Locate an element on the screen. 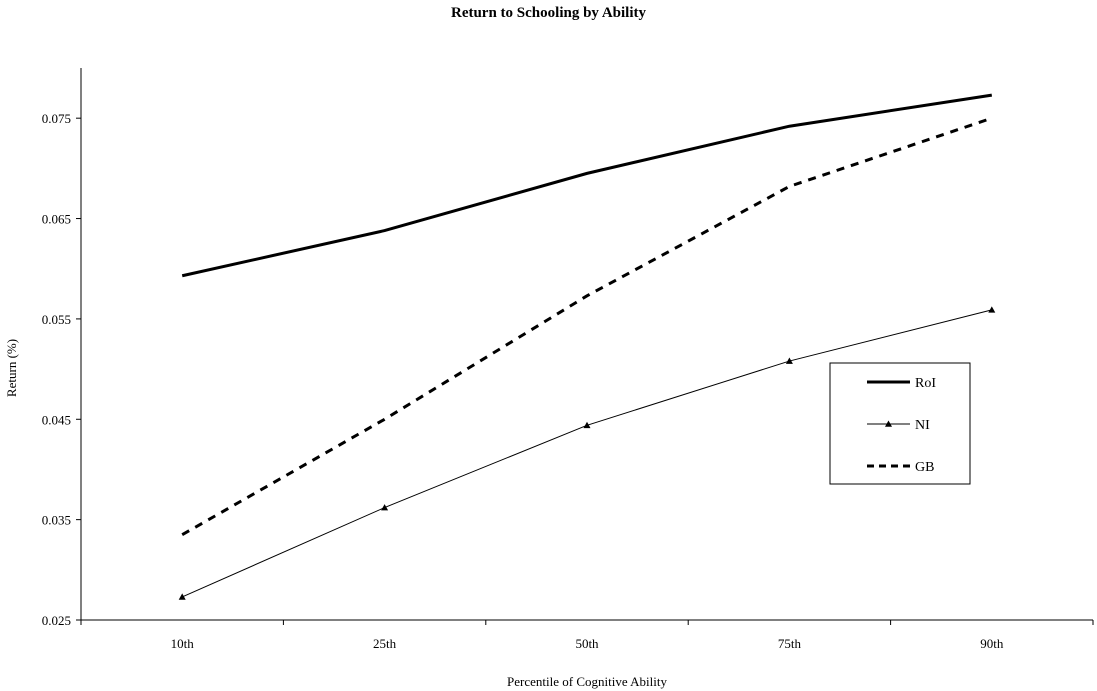  y-axis-ticks: 0.025 0.035 0.045 0.055 0.065 0.075 is located at coordinates (61, 369).